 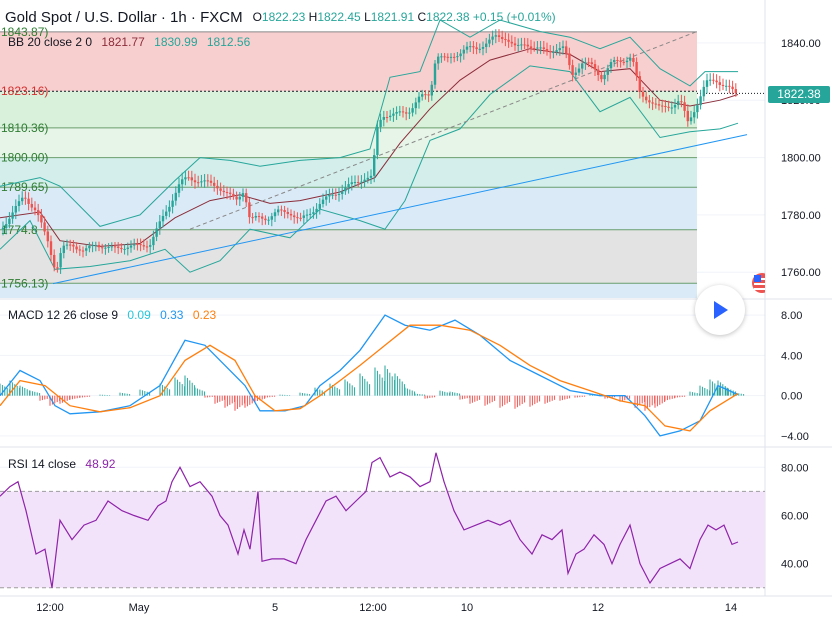 What do you see at coordinates (795, 468) in the screenshot?
I see `y-tick-label: 80.00` at bounding box center [795, 468].